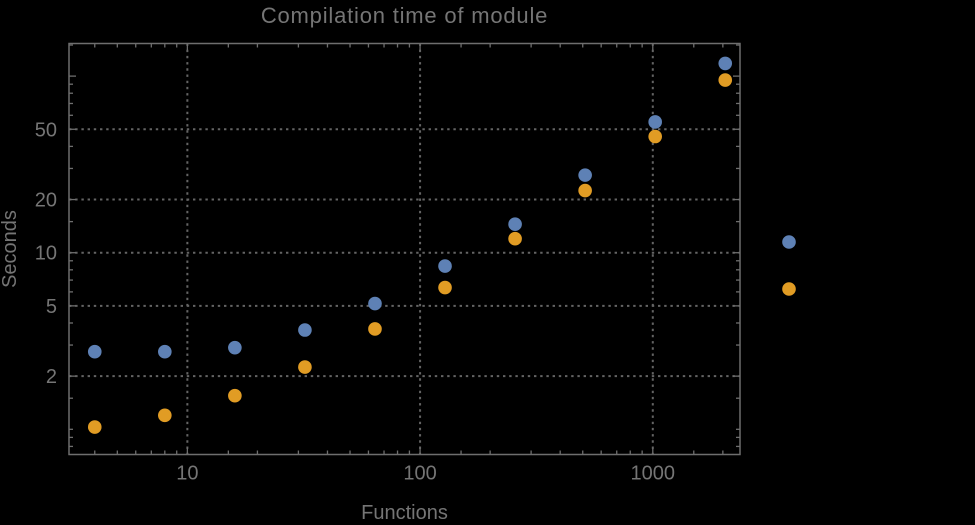 The width and height of the screenshot is (975, 525). I want to click on y-tick-label: 50, so click(46, 130).